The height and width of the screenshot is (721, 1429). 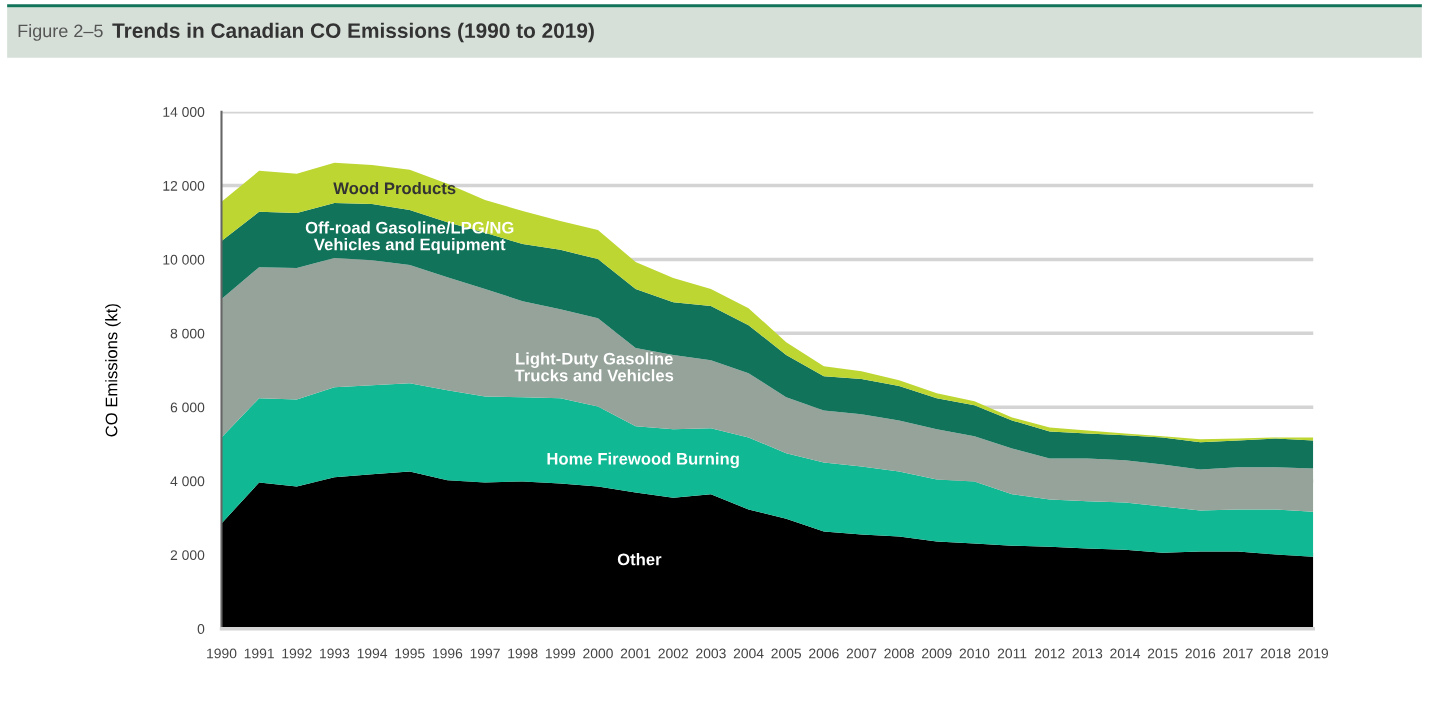 I want to click on x-tick-label: 2002, so click(x=673, y=653).